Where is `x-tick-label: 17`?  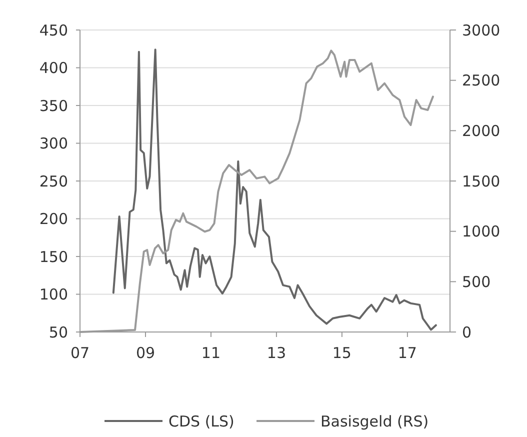
x-tick-label: 17 is located at coordinates (407, 353).